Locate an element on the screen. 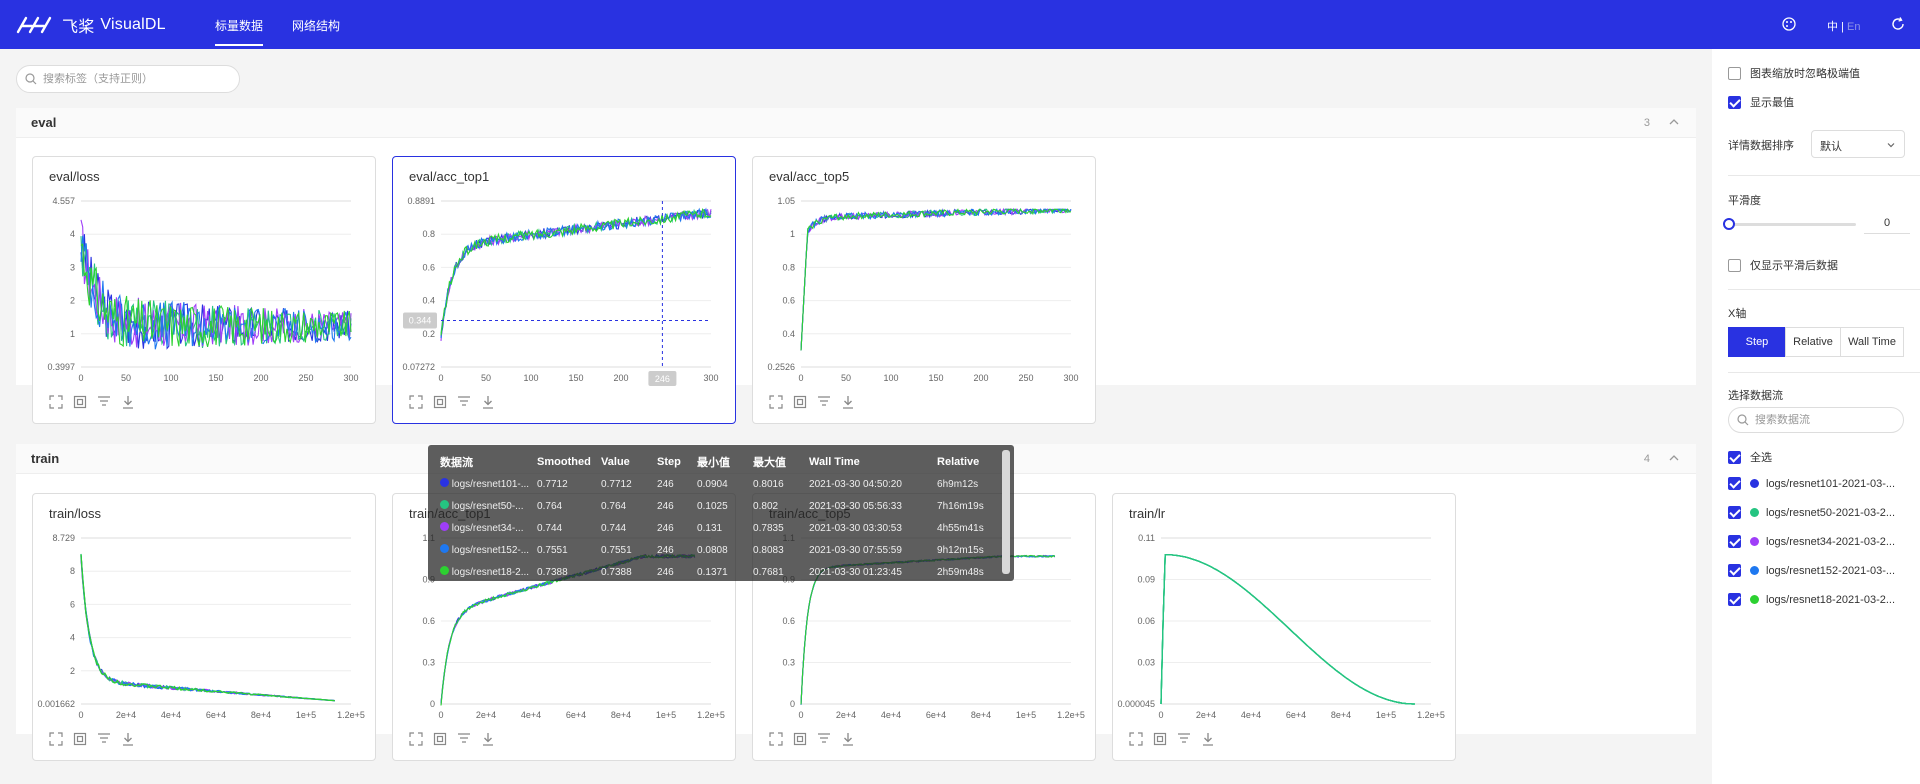  nav-graph: 网络结构 is located at coordinates (316, 26).